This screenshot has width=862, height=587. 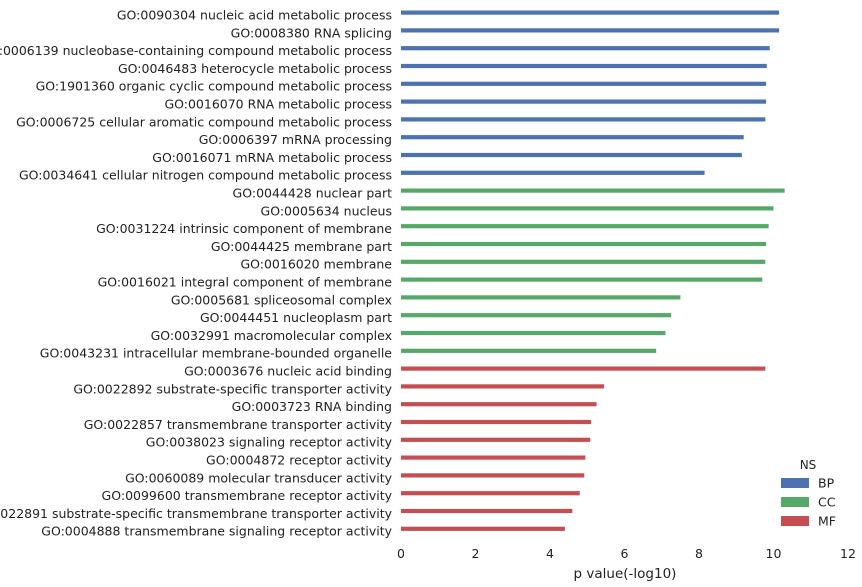 I want to click on x-tick-label: 0, so click(x=401, y=553).